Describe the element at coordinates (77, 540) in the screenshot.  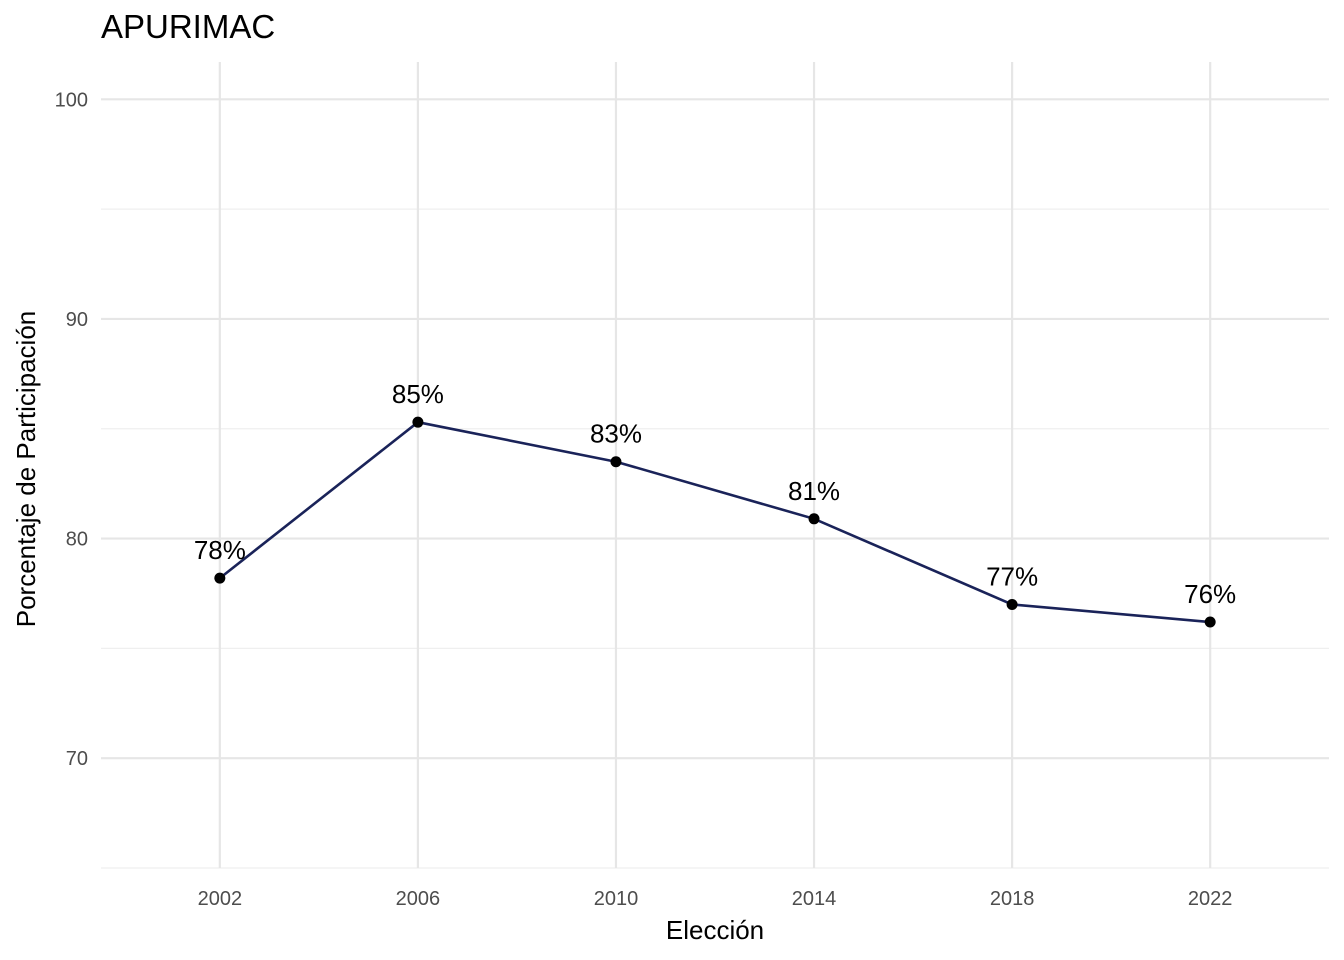
I see `y-tick-label: 80` at that location.